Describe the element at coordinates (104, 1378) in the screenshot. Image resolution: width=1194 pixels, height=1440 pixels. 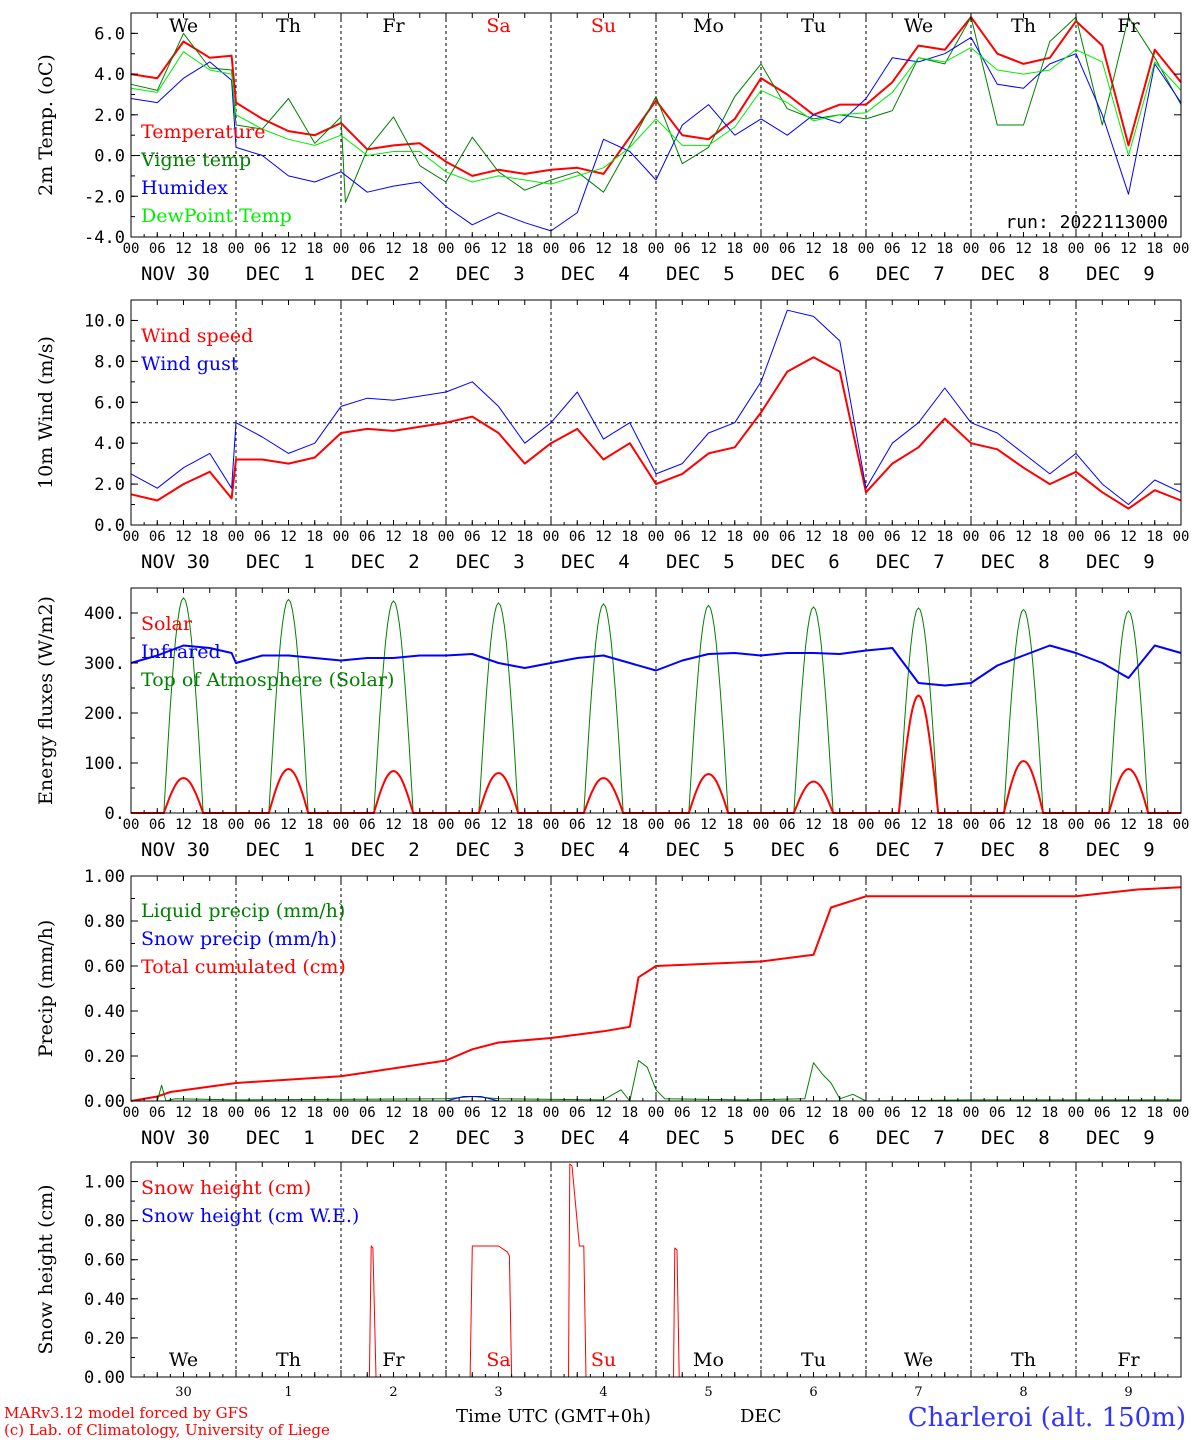
I see `y-tick-label: 0.00` at that location.